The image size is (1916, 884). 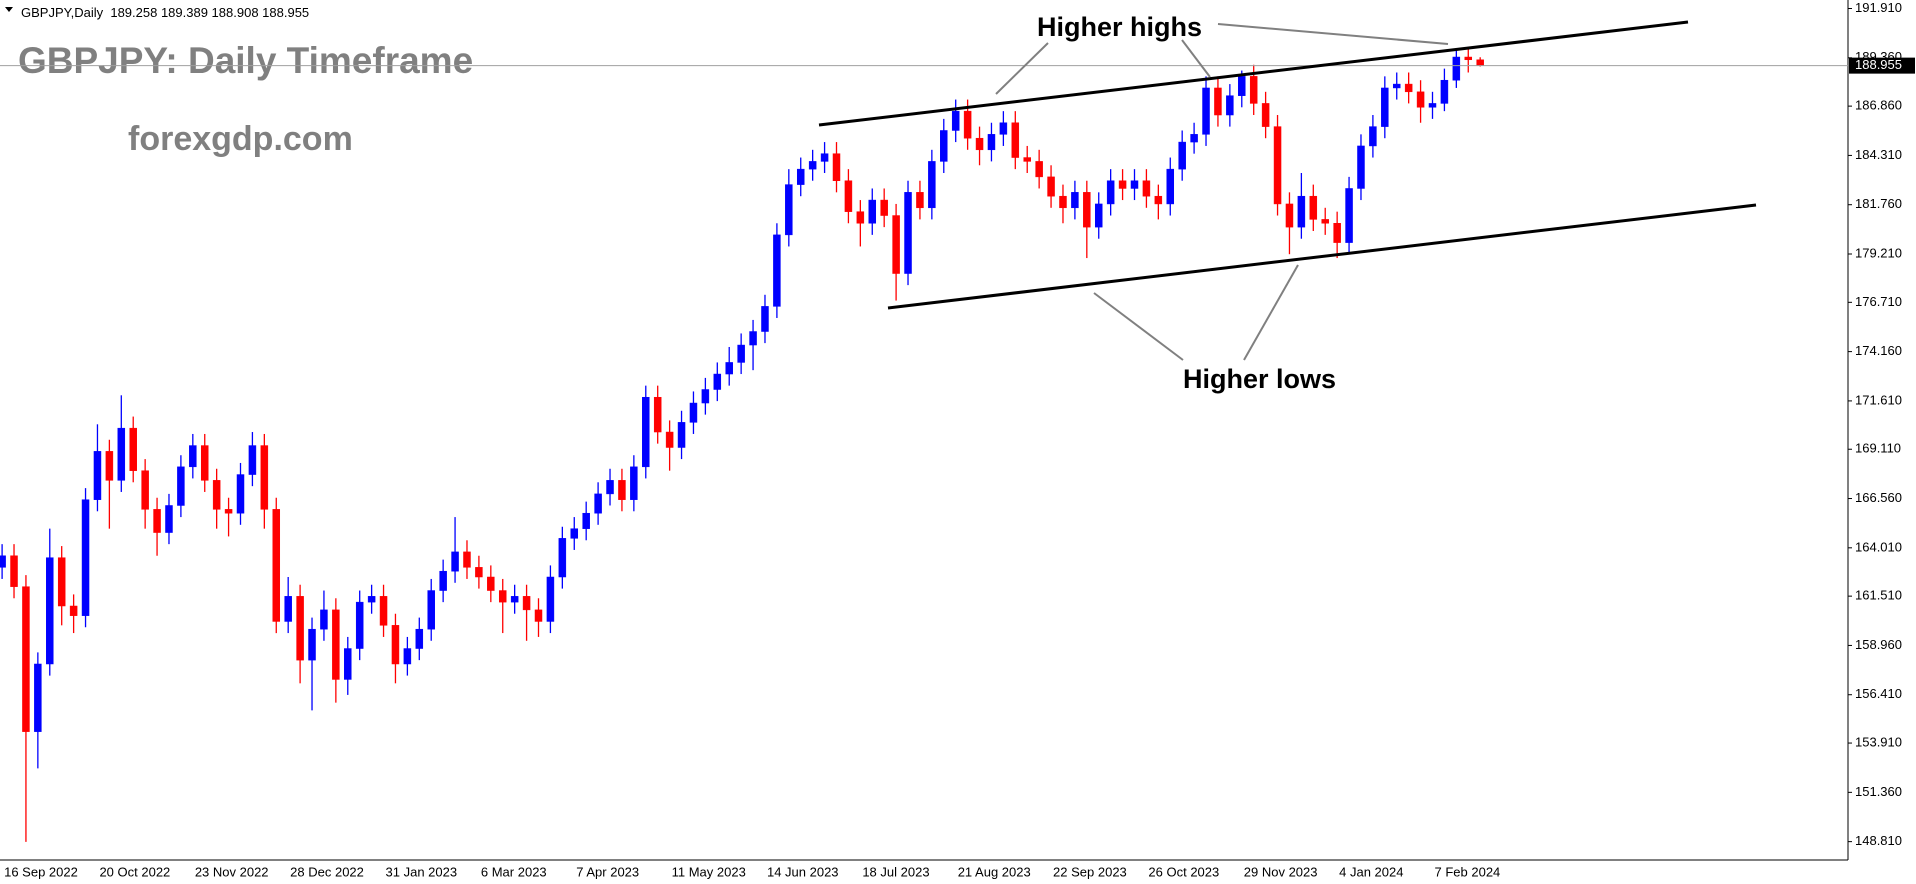 I want to click on x-tick-label: 21 Aug 2023, so click(x=994, y=871).